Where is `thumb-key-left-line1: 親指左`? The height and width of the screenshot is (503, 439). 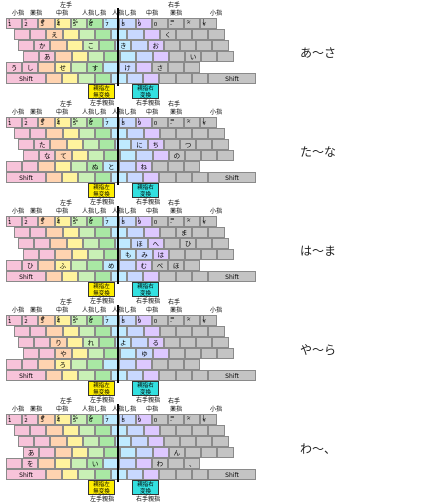
thumb-key-left-line1: 親指左 is located at coordinates (101, 287).